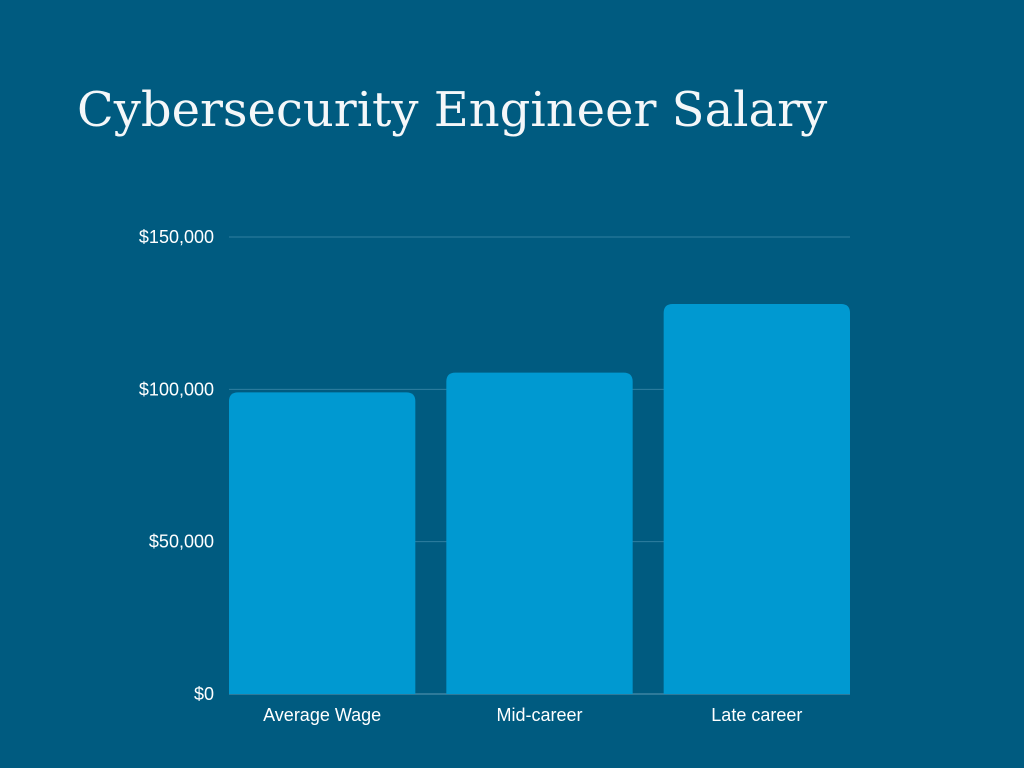  I want to click on x-category-label: Mid-career, so click(539, 715).